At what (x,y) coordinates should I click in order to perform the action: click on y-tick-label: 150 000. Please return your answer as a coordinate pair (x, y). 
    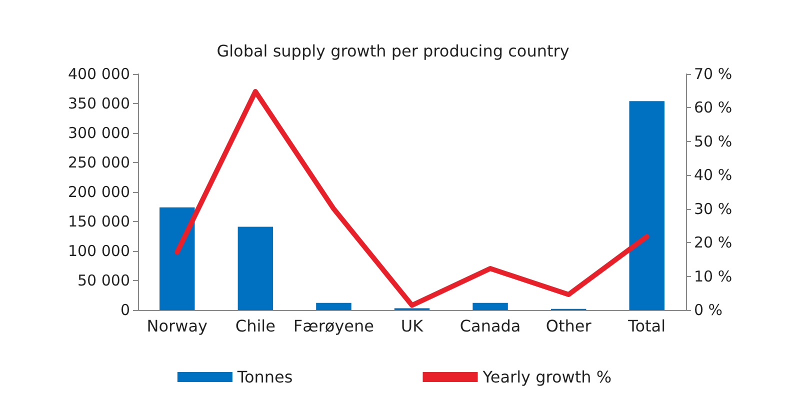
    Looking at the image, I should click on (99, 221).